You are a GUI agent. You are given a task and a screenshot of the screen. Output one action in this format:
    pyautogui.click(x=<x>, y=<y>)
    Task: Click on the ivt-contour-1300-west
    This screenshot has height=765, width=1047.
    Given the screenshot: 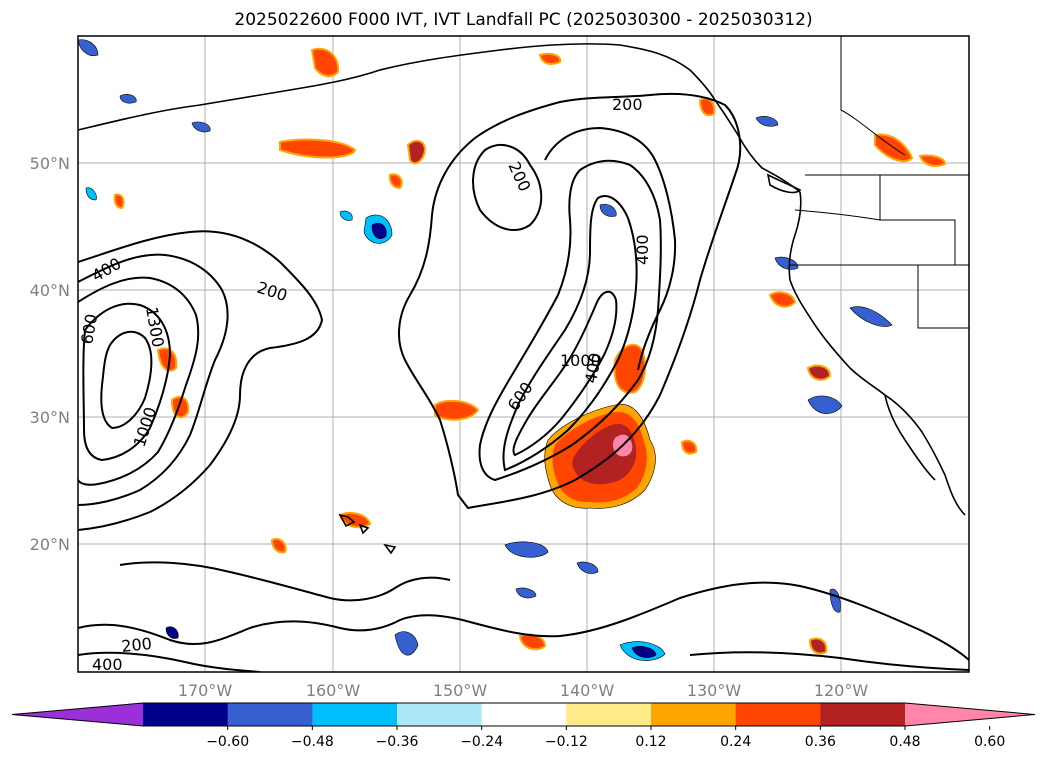 What is the action you would take?
    pyautogui.click(x=126, y=380)
    